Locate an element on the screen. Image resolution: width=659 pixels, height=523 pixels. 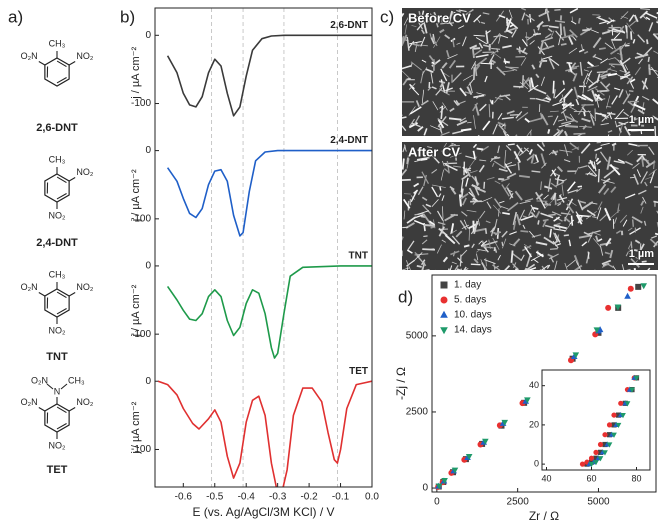
double-bond is located at coordinates (61, 80).